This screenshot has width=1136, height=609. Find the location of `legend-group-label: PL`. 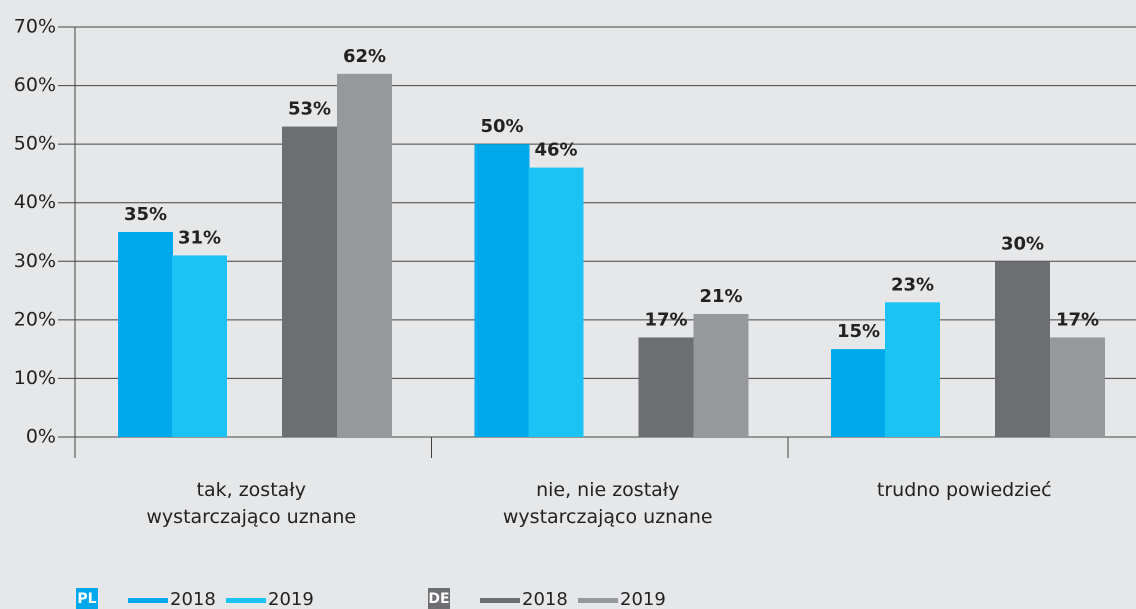

legend-group-label: PL is located at coordinates (86, 599).